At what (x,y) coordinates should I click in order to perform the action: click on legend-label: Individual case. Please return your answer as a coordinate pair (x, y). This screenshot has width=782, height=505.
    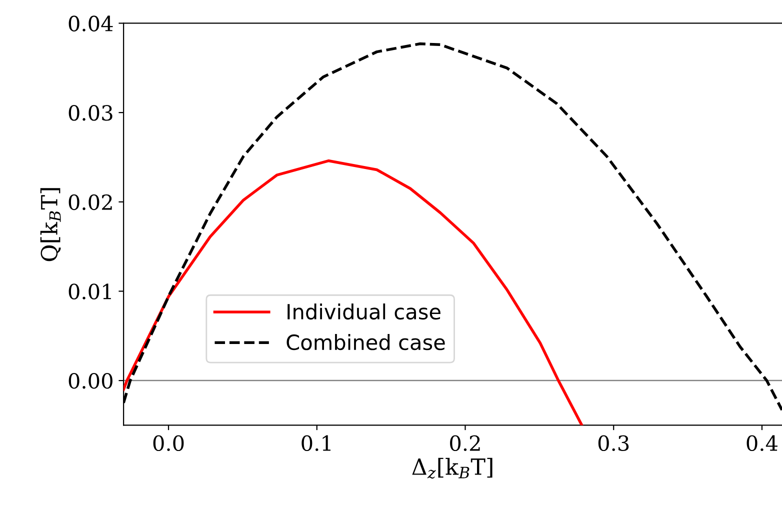
    Looking at the image, I should click on (364, 311).